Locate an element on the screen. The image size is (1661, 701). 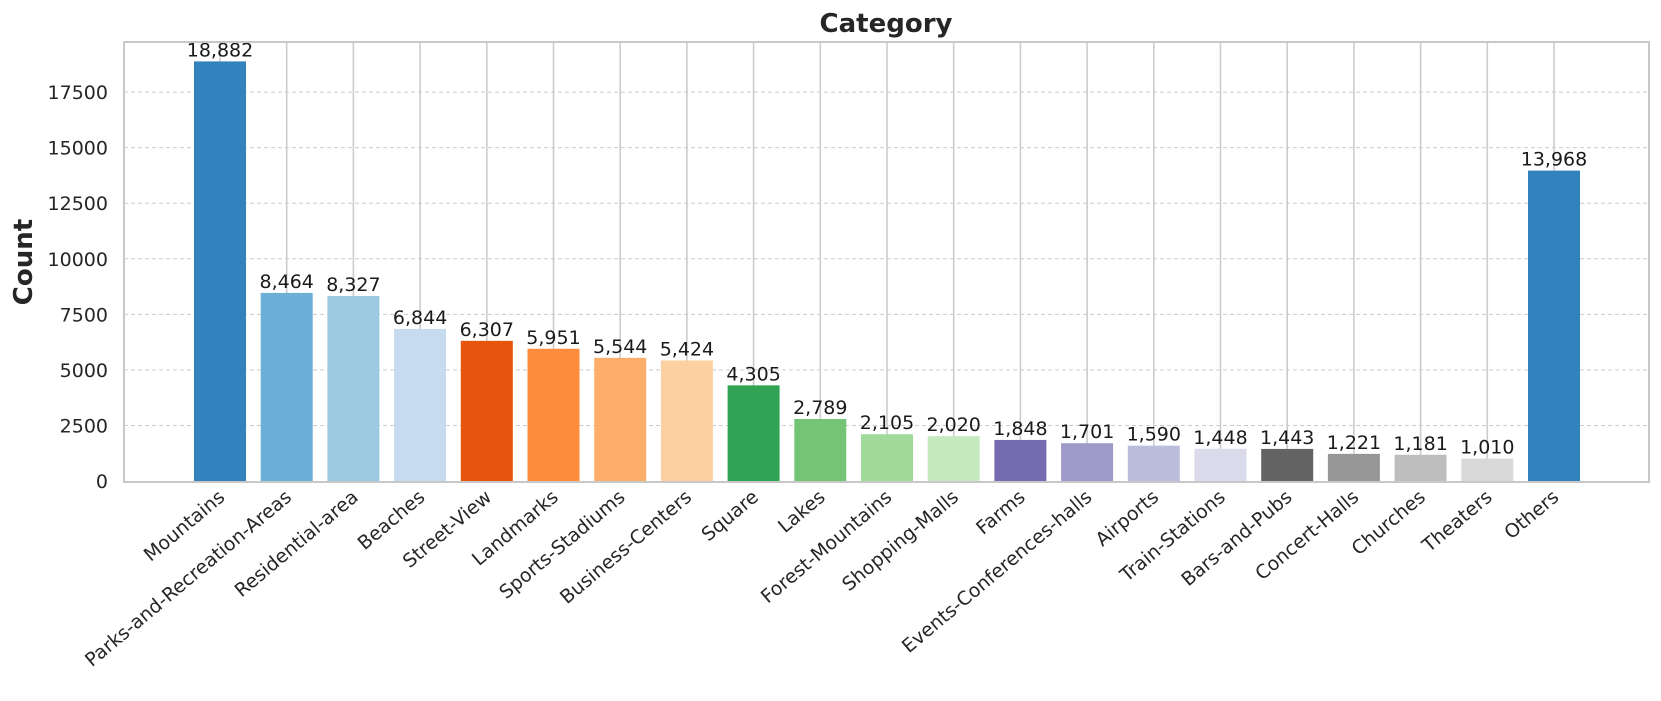
bar-value-label: 1,443 is located at coordinates (1287, 438).